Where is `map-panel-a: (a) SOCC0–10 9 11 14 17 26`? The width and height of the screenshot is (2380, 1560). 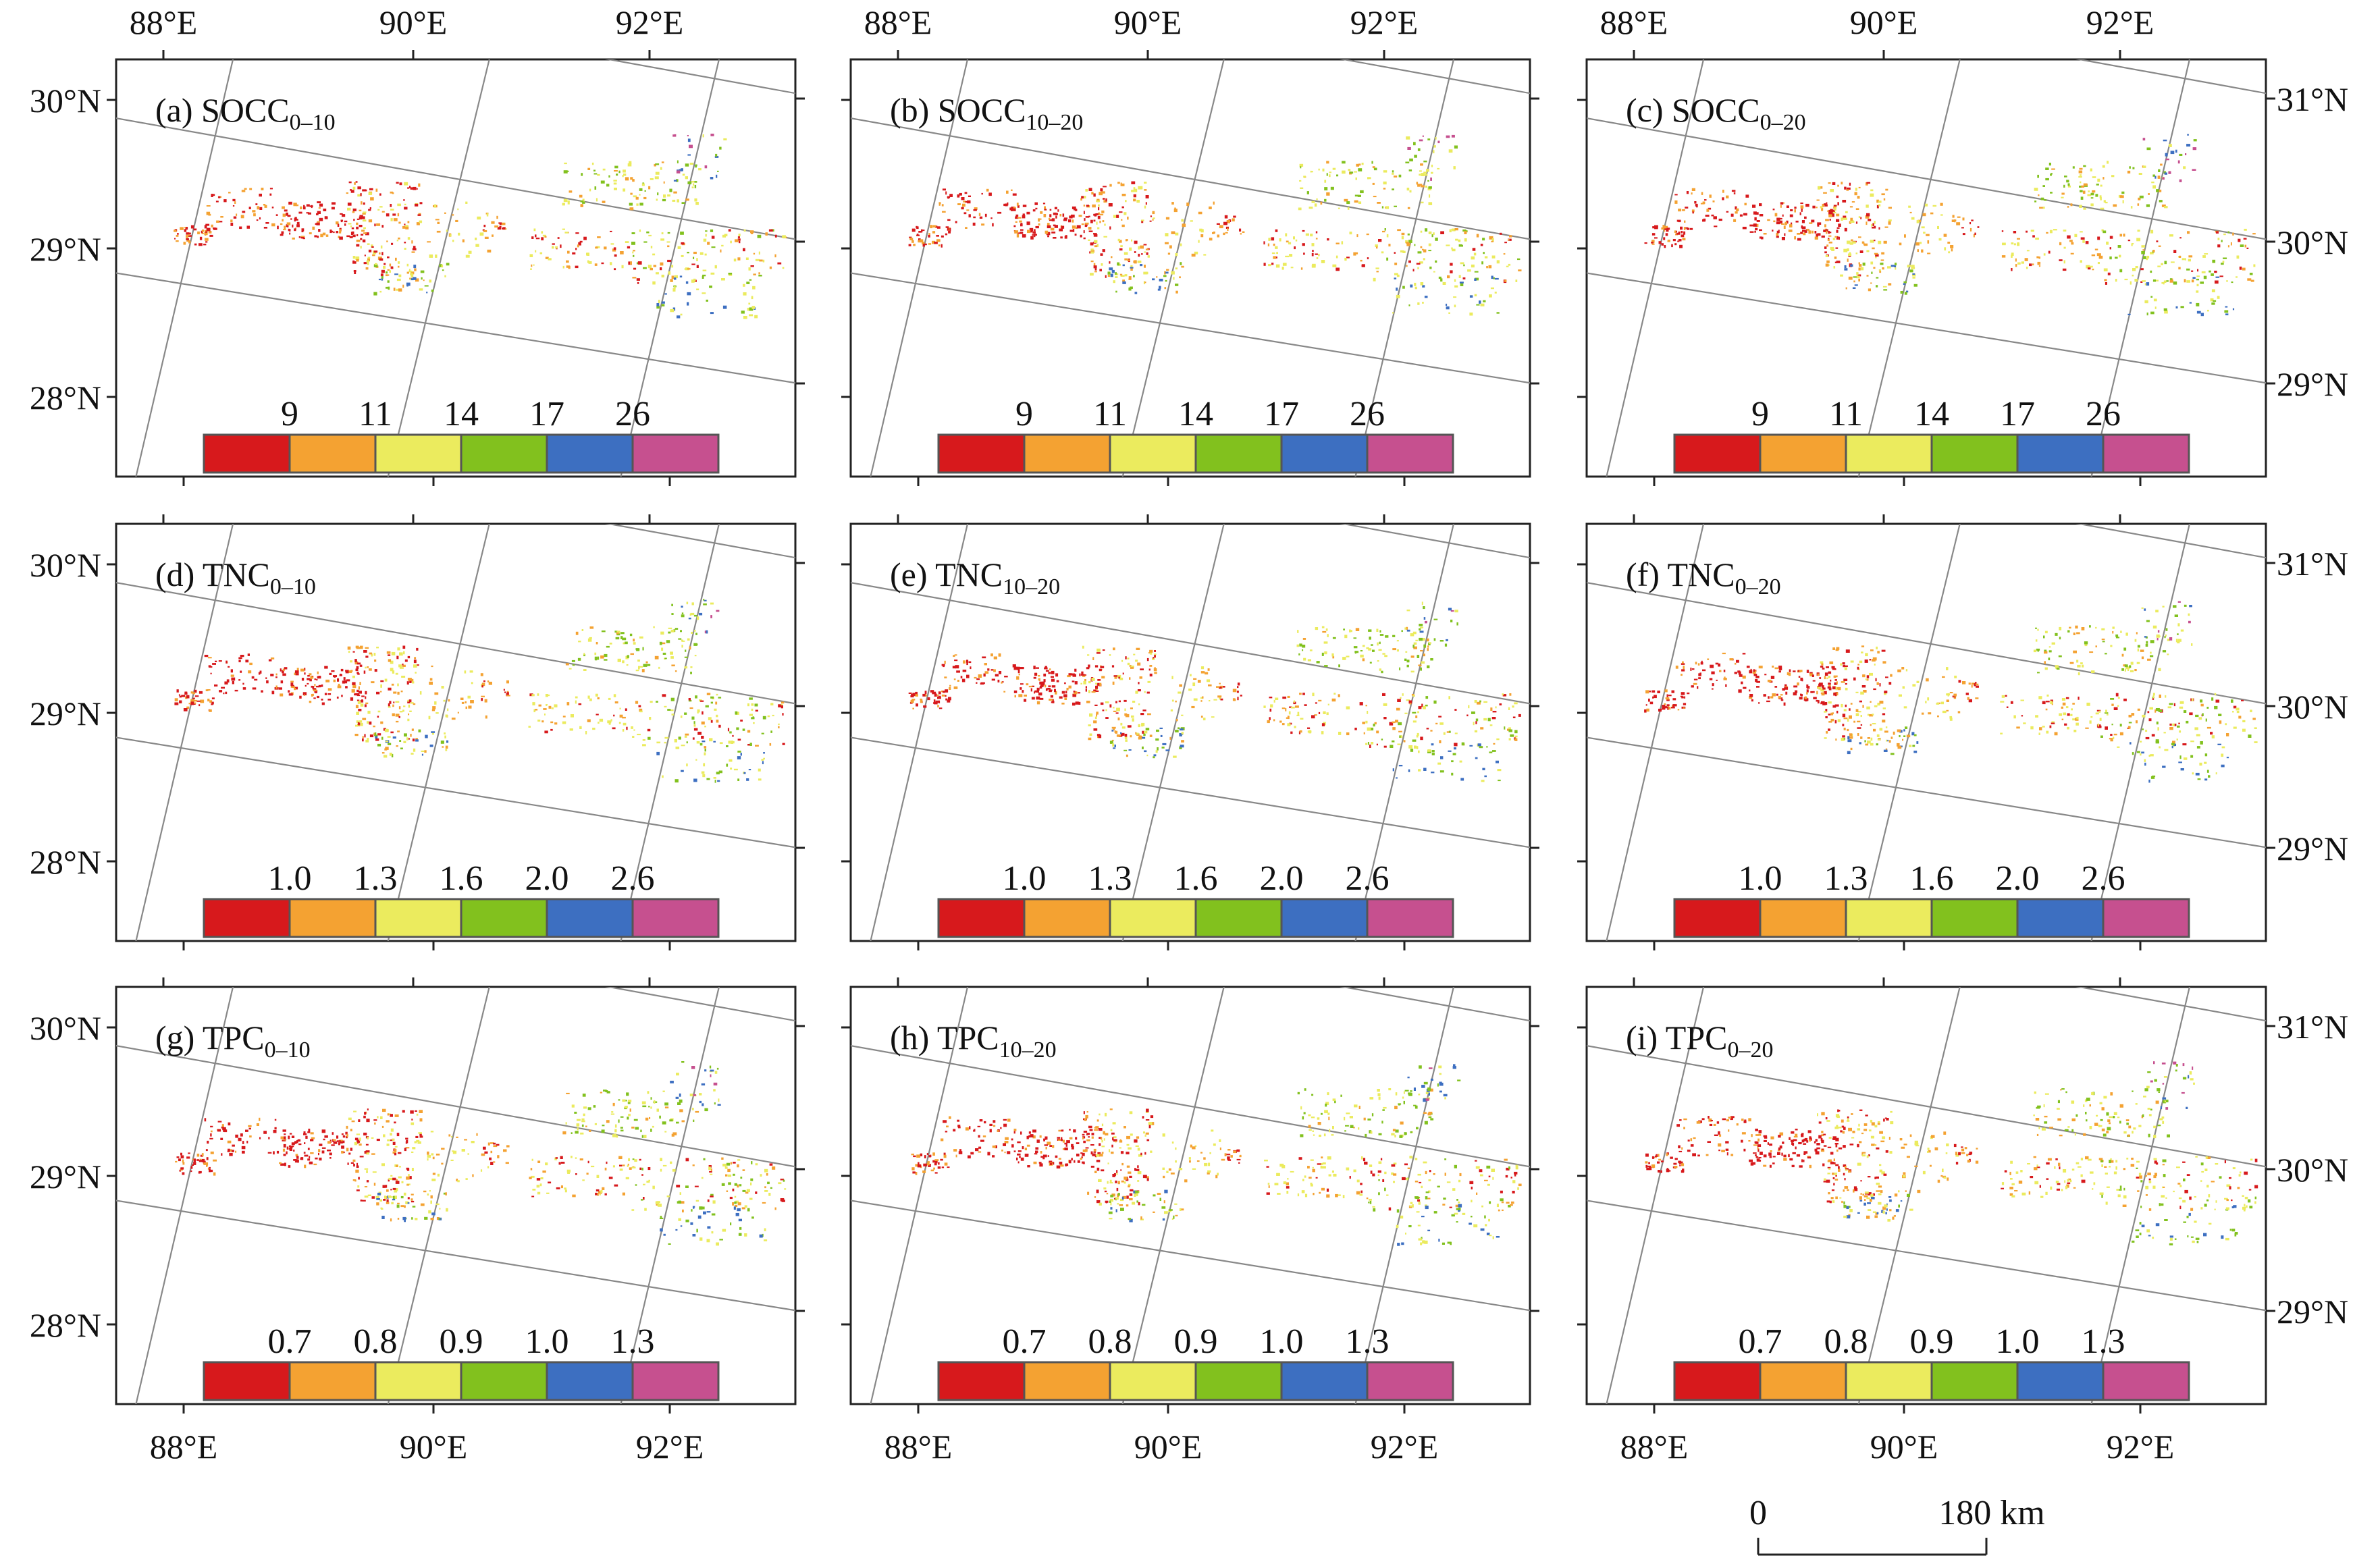
map-panel-a: (a) SOCC0–10 9 11 14 17 26 is located at coordinates (456, 268).